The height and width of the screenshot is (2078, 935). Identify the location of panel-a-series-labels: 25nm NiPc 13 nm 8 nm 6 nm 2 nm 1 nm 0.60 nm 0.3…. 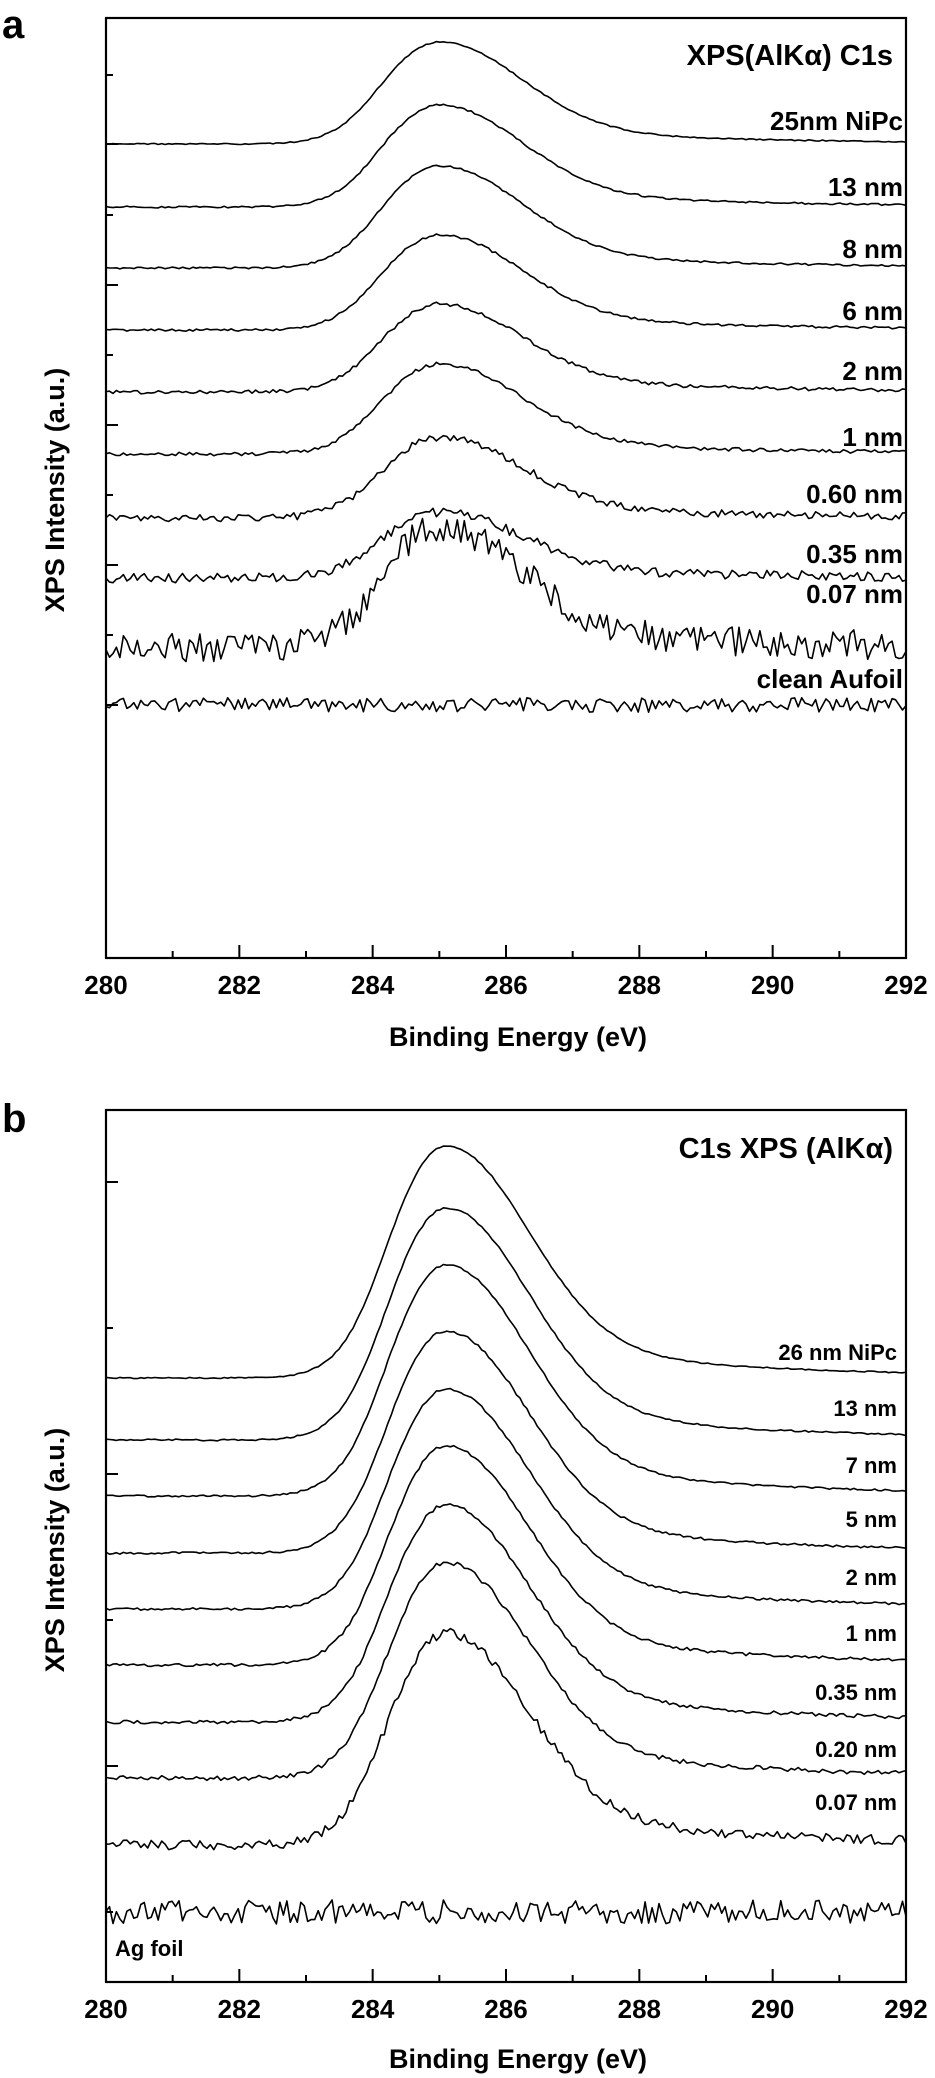
(830, 400).